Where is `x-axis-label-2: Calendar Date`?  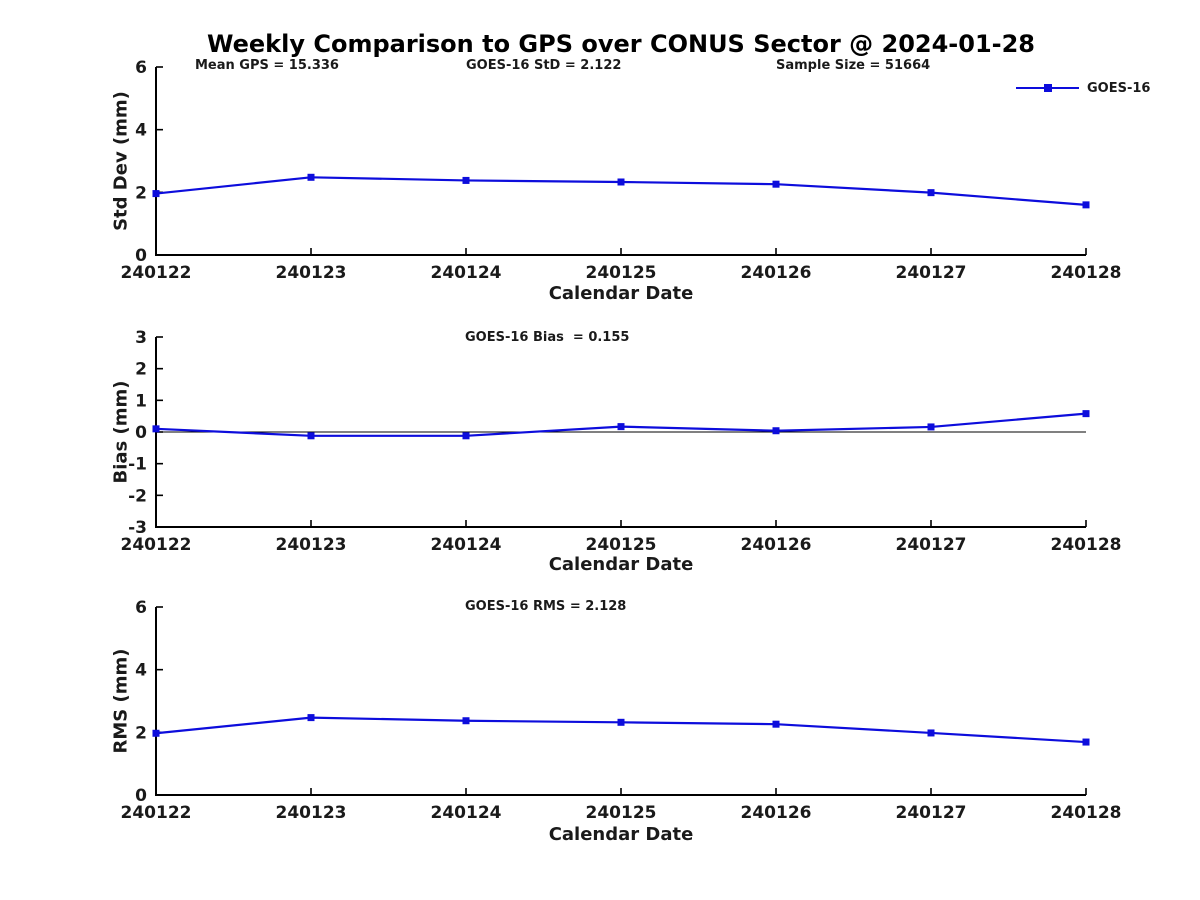
x-axis-label-2: Calendar Date is located at coordinates (621, 564).